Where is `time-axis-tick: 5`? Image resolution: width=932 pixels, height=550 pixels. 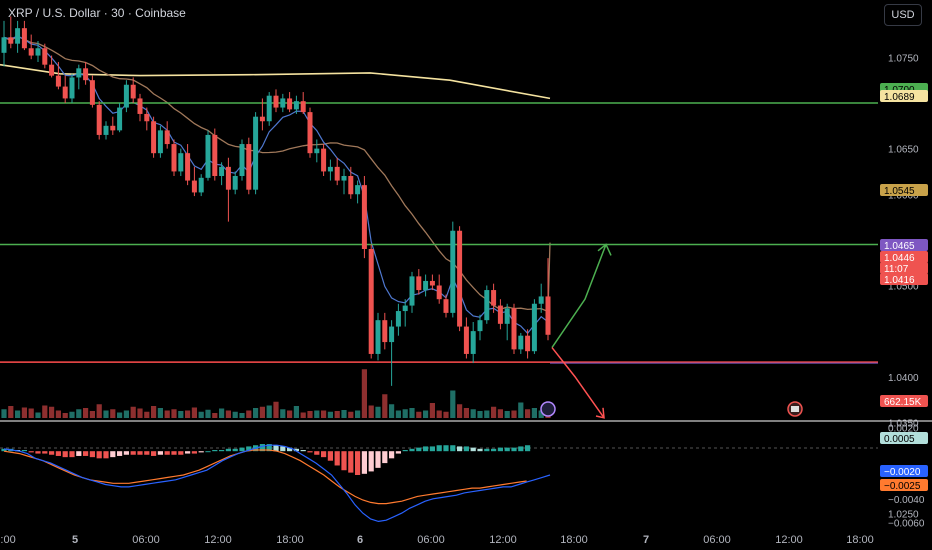 time-axis-tick: 5 is located at coordinates (75, 540).